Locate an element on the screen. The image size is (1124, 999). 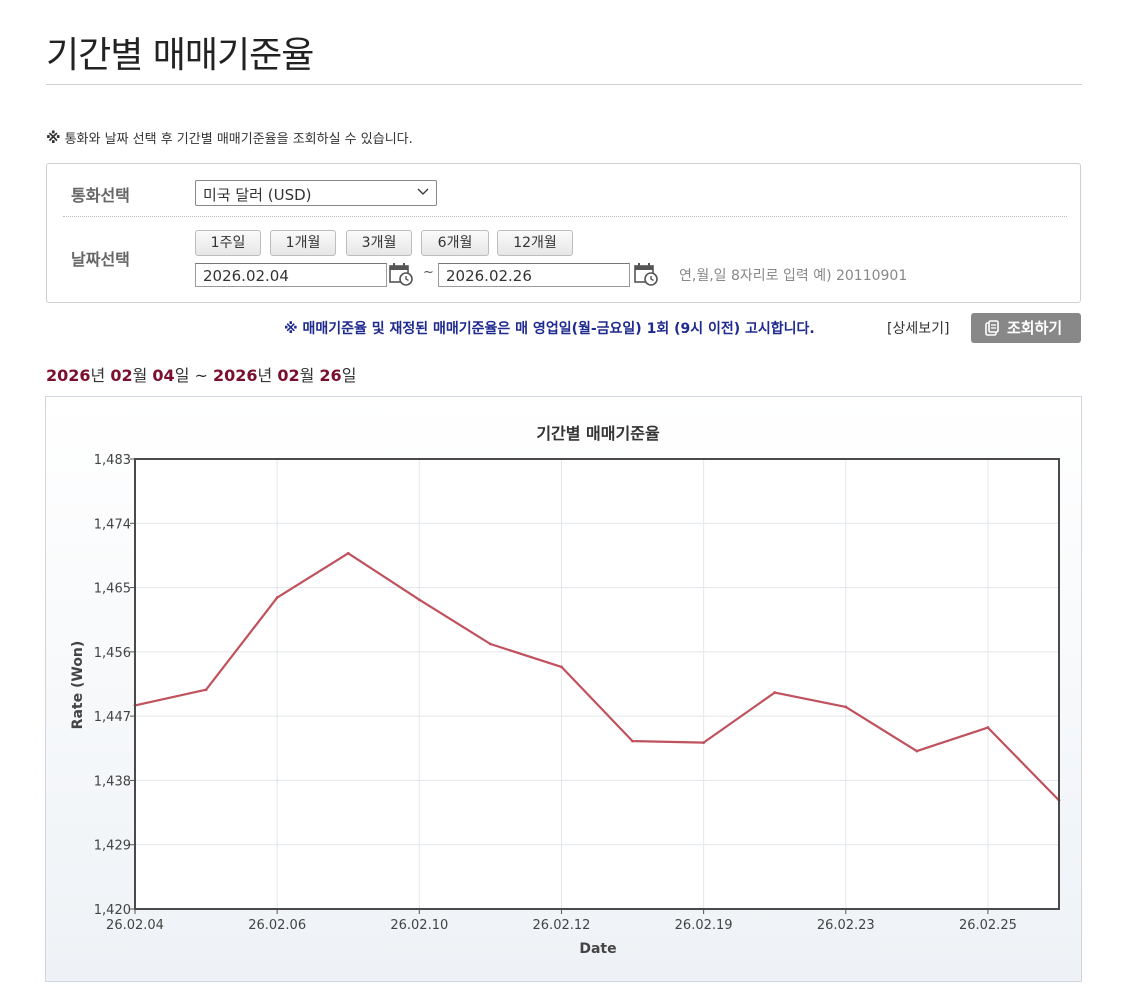
selected-range: 2026년 02월 04일 ~ 2026년 02월 26일 is located at coordinates (201, 374).